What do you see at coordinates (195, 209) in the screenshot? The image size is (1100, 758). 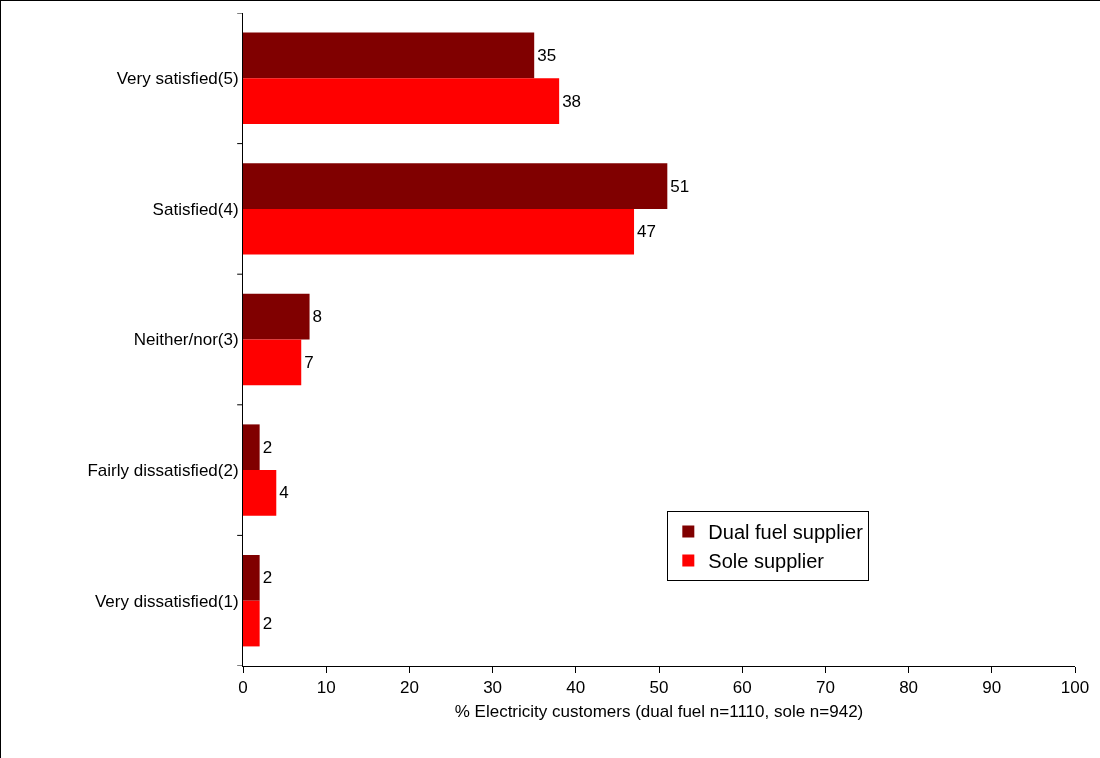 I see `y-tick-label: Satisfied(4)` at bounding box center [195, 209].